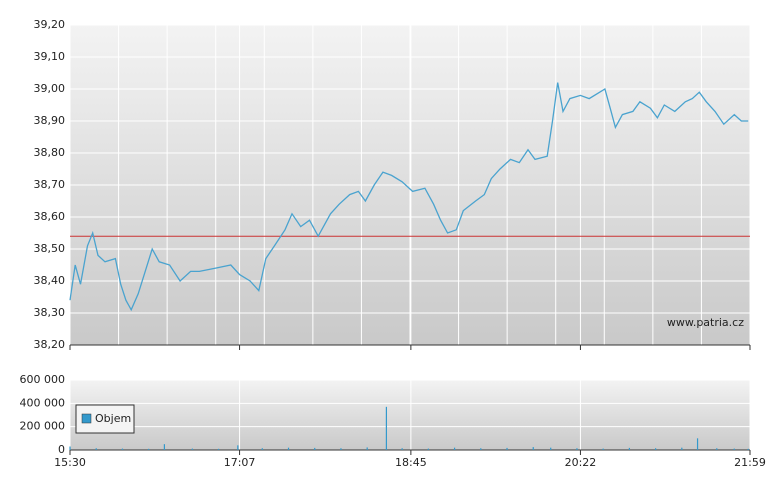  What do you see at coordinates (50, 184) in the screenshot?
I see `y-tick-label: 38,70` at bounding box center [50, 184].